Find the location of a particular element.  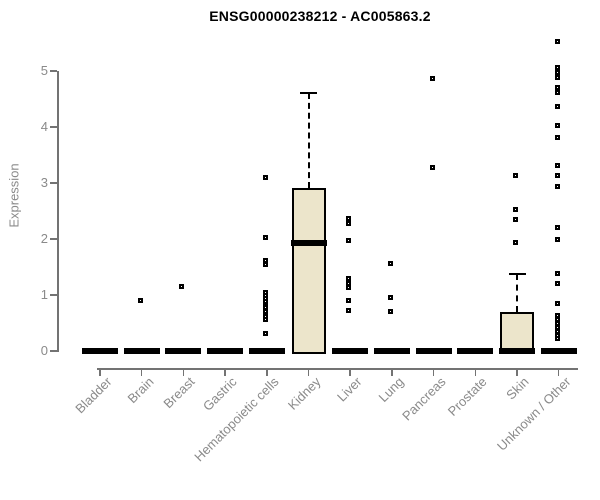

y-tick-label: 4 is located at coordinates (44, 126).